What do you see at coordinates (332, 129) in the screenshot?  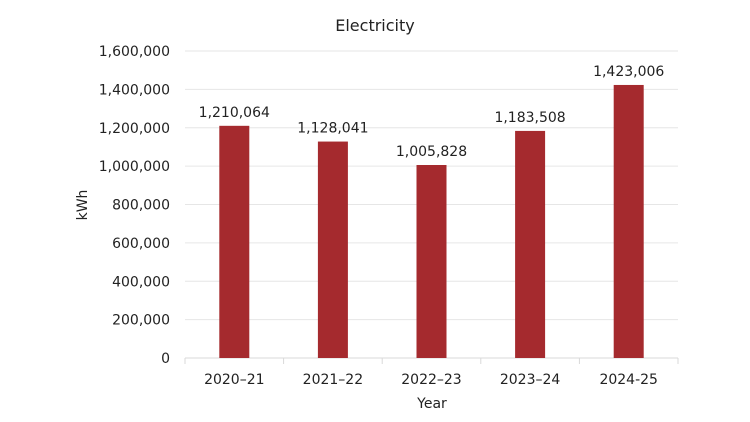 I see `data-label: 1,128,041` at bounding box center [332, 129].